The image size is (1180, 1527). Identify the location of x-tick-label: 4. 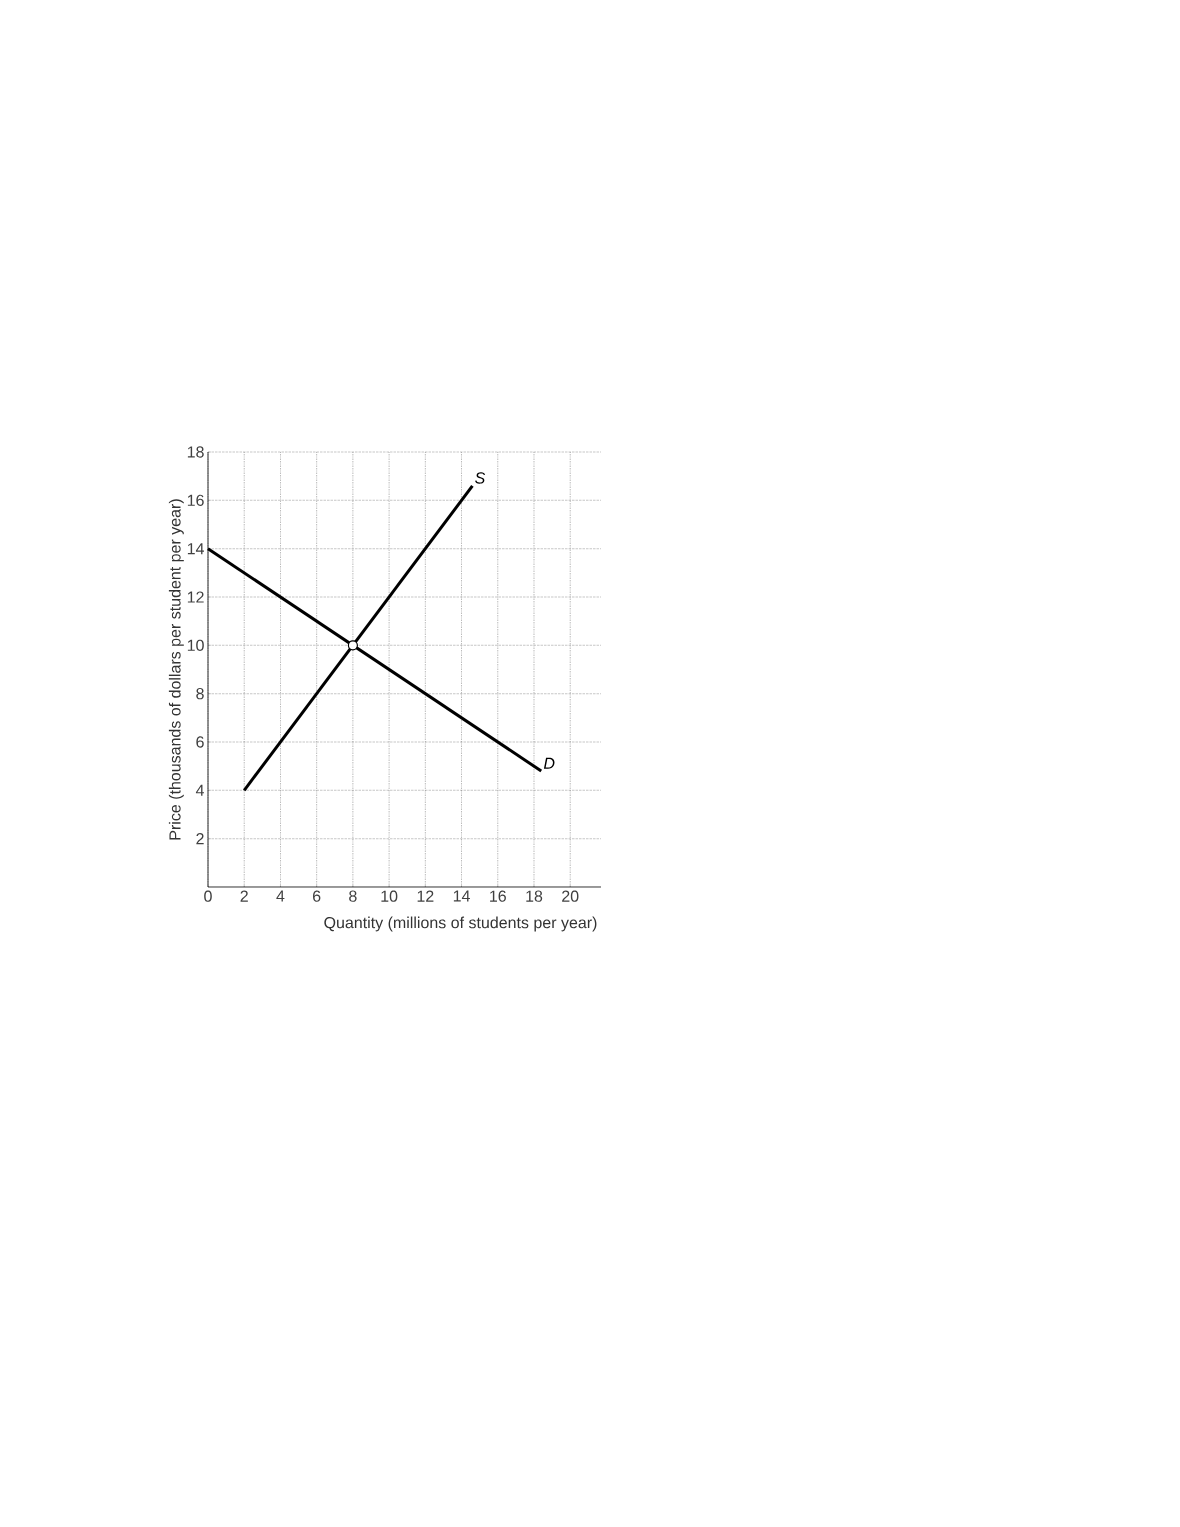
(280, 896).